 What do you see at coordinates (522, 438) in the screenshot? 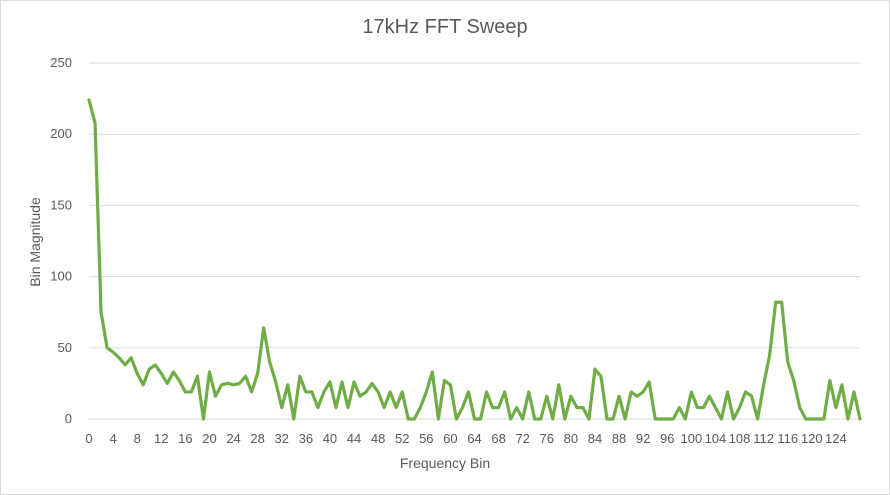
I see `x-tick-label: 72` at bounding box center [522, 438].